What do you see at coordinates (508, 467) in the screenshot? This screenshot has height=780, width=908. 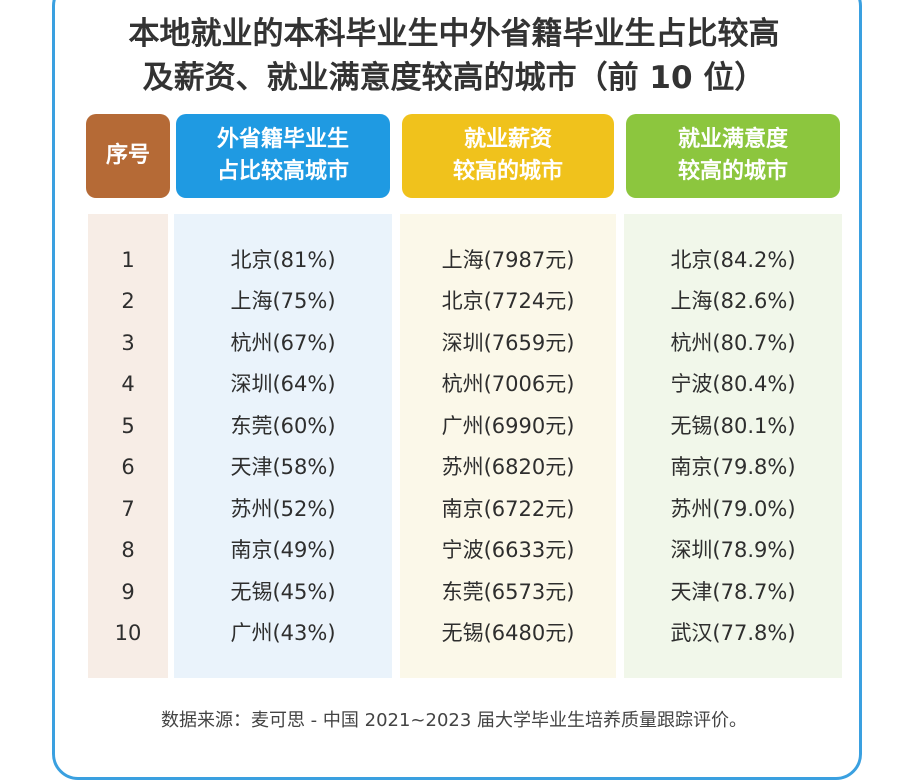 I see `row-col2: 苏州(6820元)` at bounding box center [508, 467].